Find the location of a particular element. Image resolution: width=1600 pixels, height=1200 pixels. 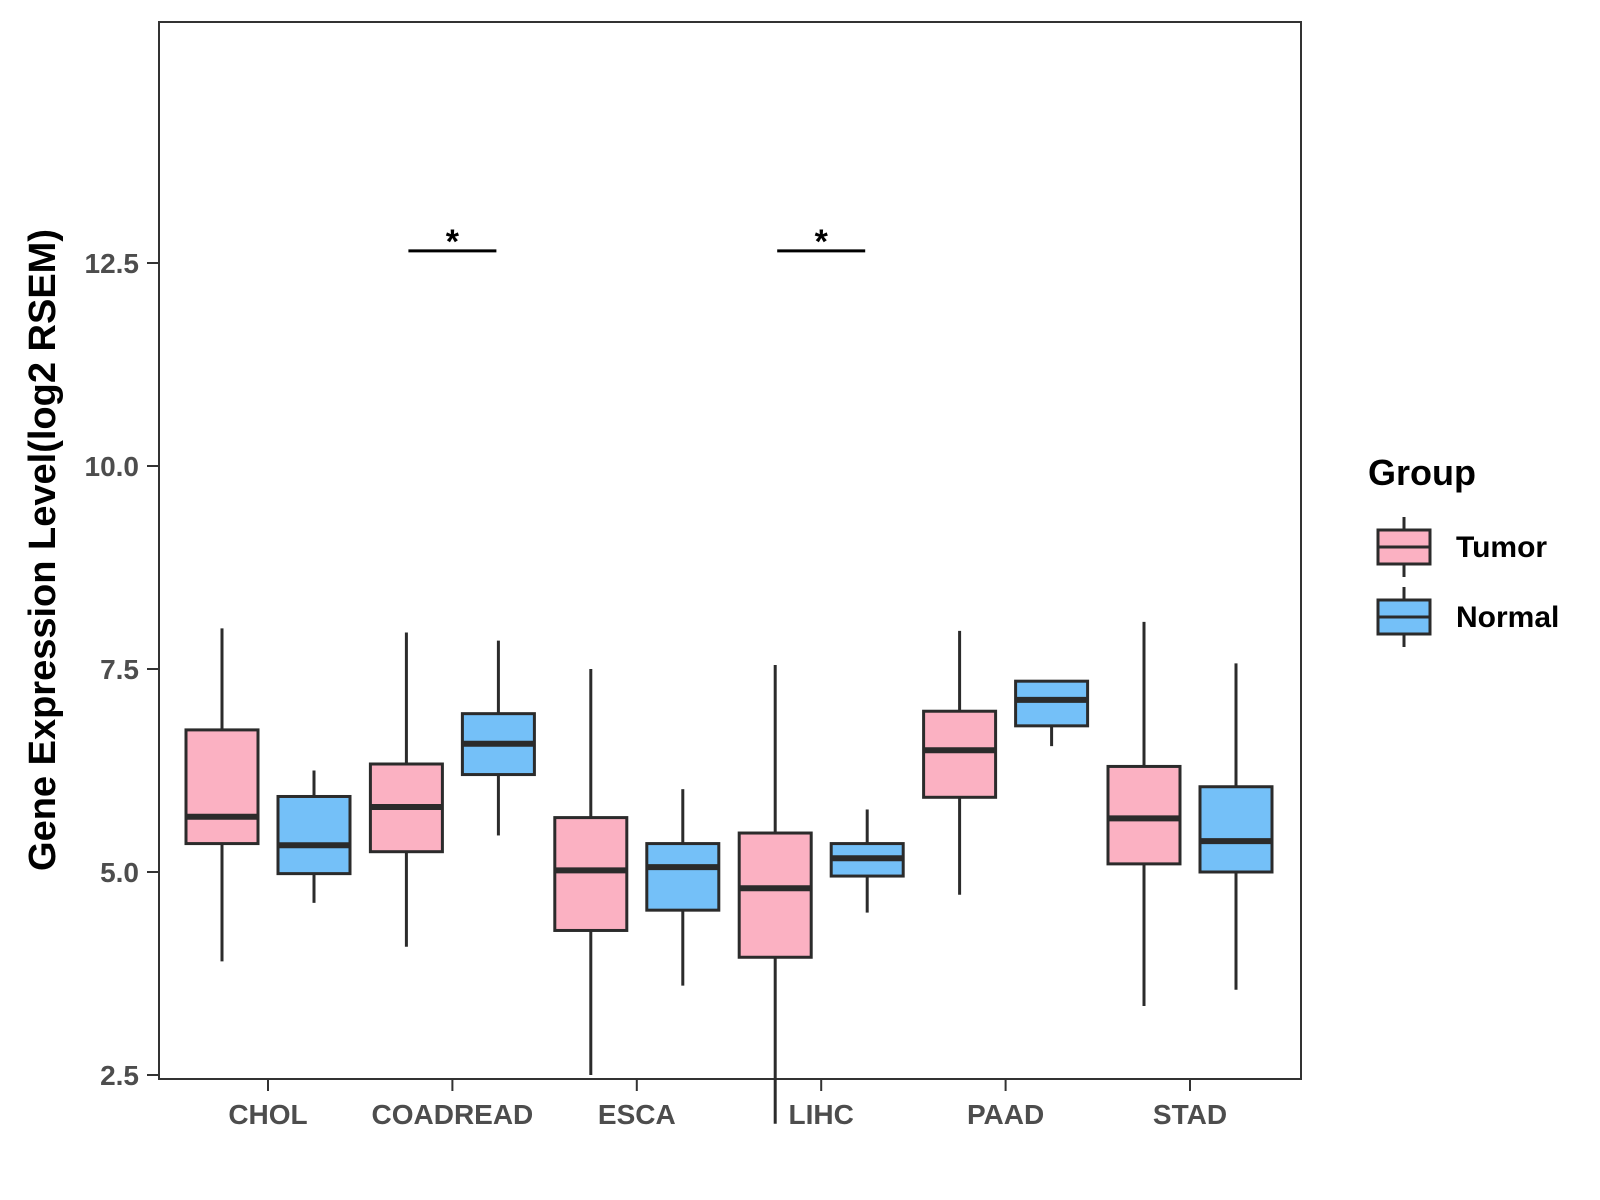

y-axis: 2.5 5.0 7.5 10.0 12.5 is located at coordinates (122, 669).